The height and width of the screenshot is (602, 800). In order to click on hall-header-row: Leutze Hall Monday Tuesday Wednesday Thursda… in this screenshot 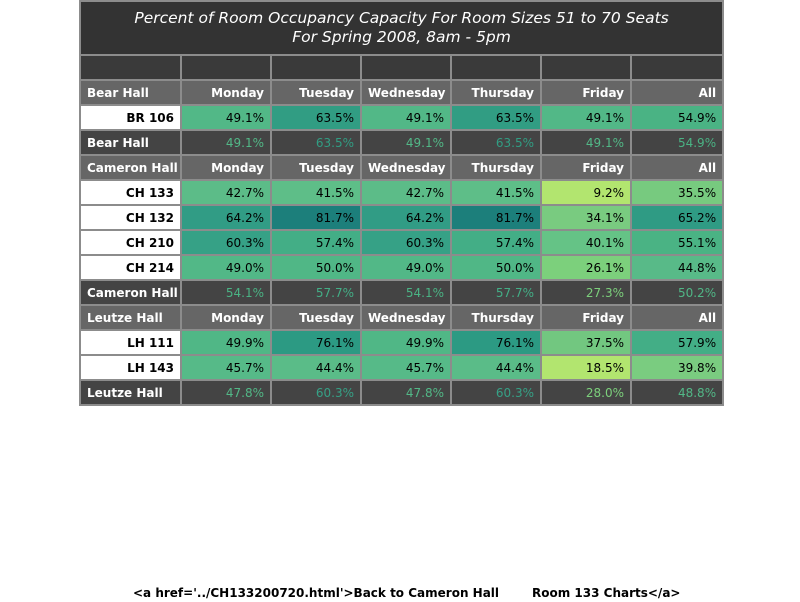, I will do `click(402, 317)`.